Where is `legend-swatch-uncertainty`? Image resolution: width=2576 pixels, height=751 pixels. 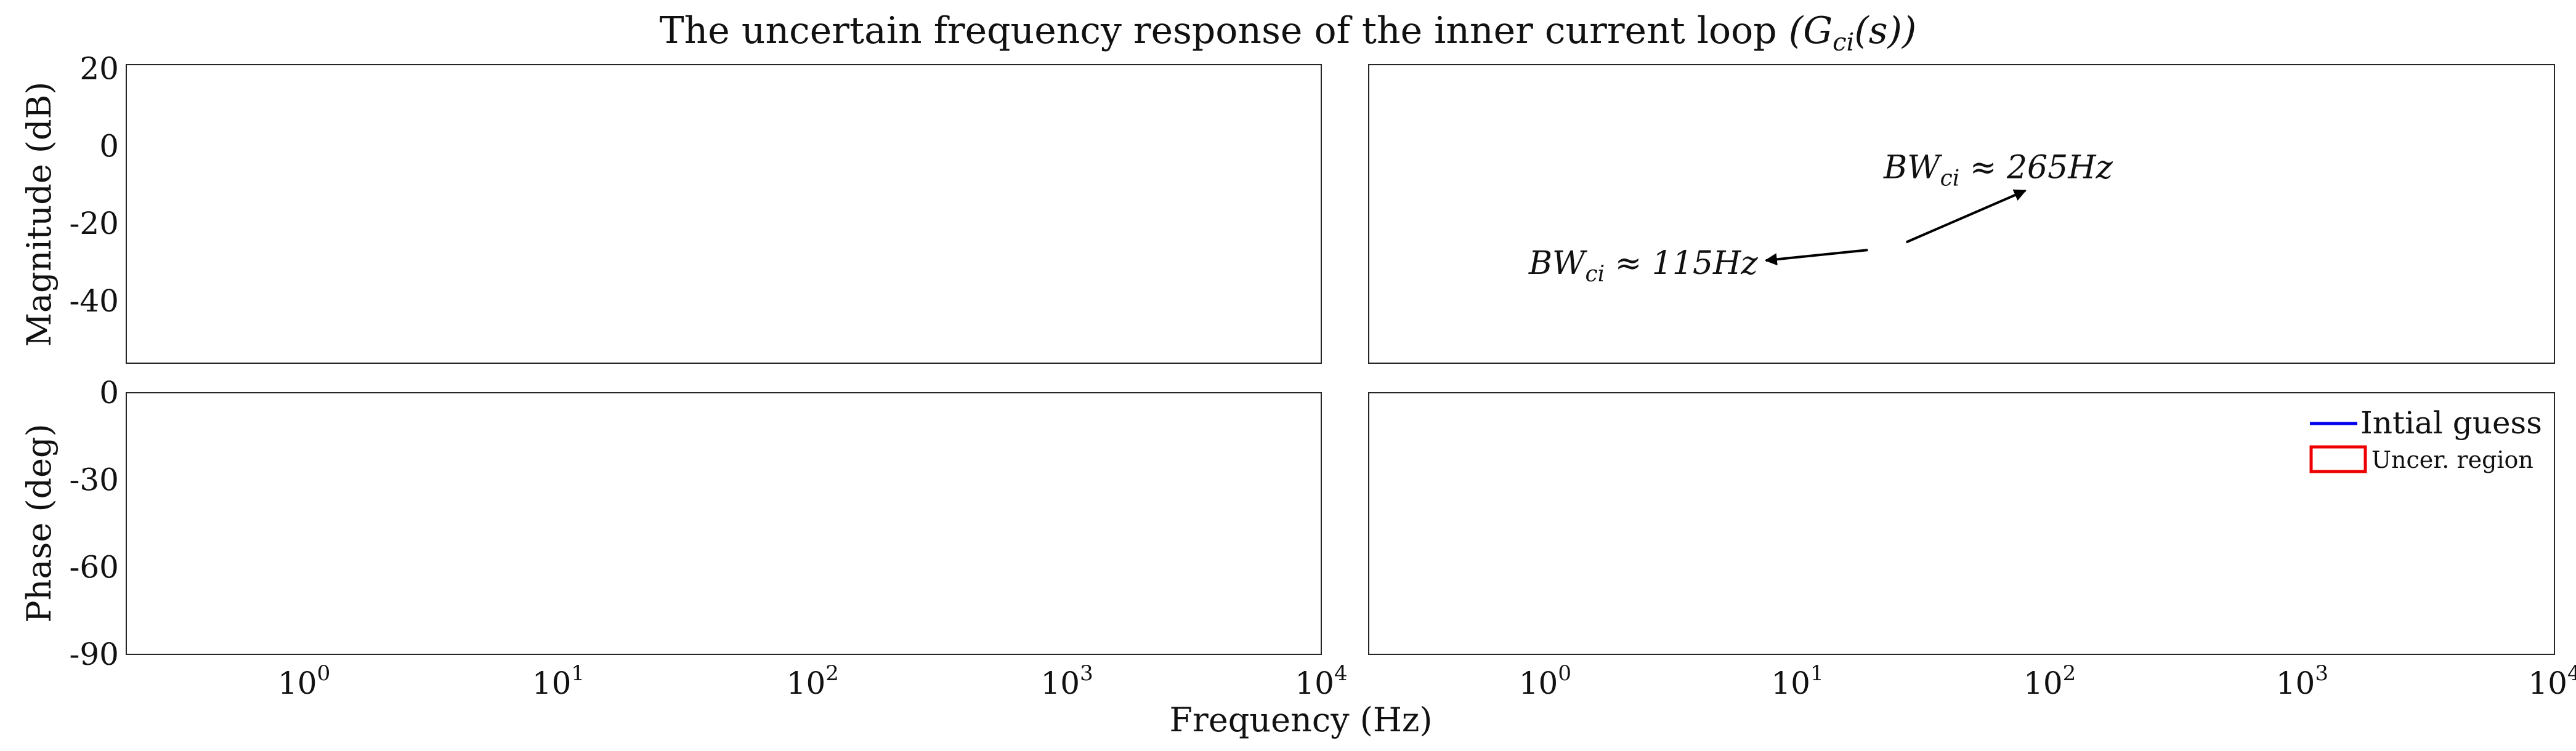 legend-swatch-uncertainty is located at coordinates (2338, 459).